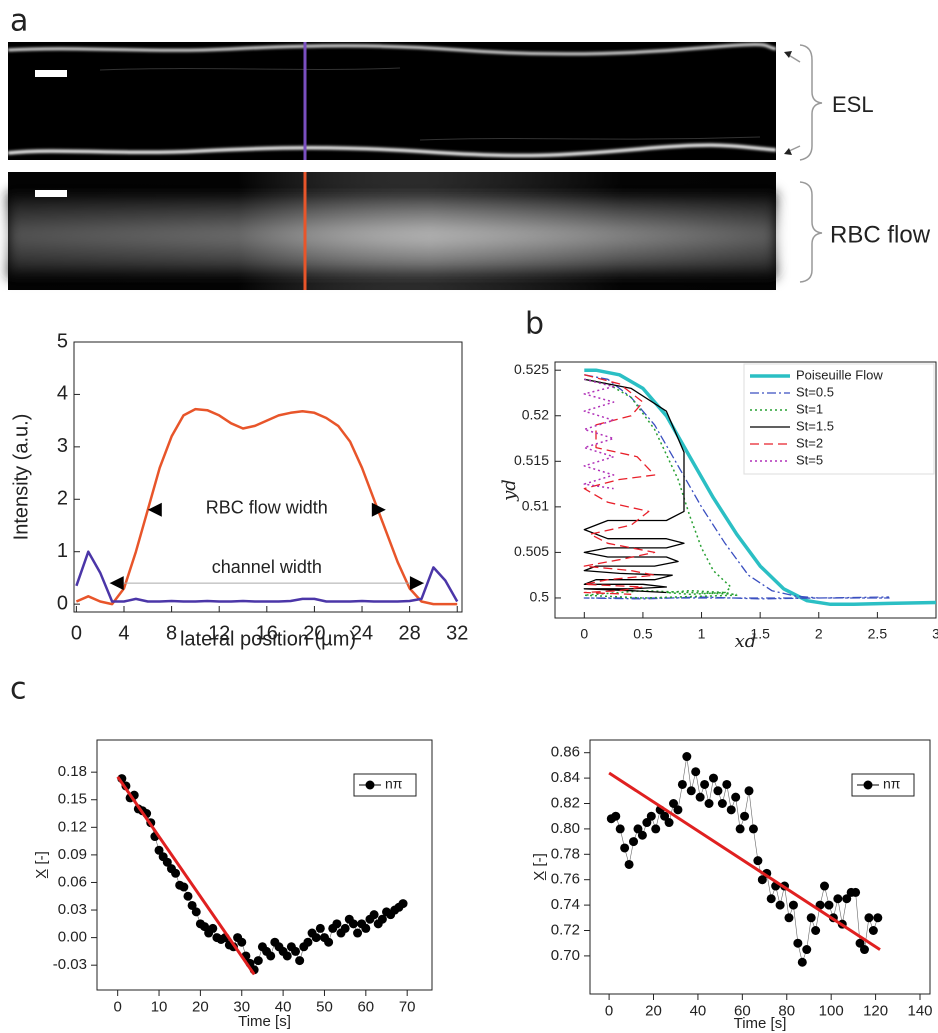 This screenshot has width=938, height=1033. What do you see at coordinates (831, 1010) in the screenshot?
I see `x-tick-label: 100` at bounding box center [831, 1010].